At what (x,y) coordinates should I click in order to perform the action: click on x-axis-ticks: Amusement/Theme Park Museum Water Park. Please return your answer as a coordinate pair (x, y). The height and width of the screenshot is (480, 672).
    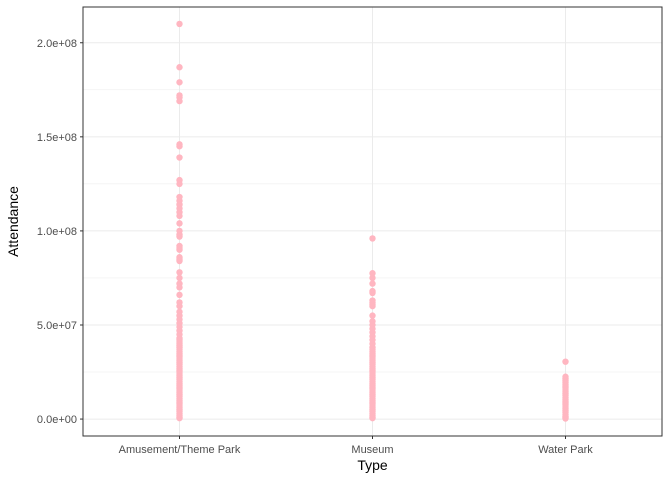
    Looking at the image, I should click on (356, 446).